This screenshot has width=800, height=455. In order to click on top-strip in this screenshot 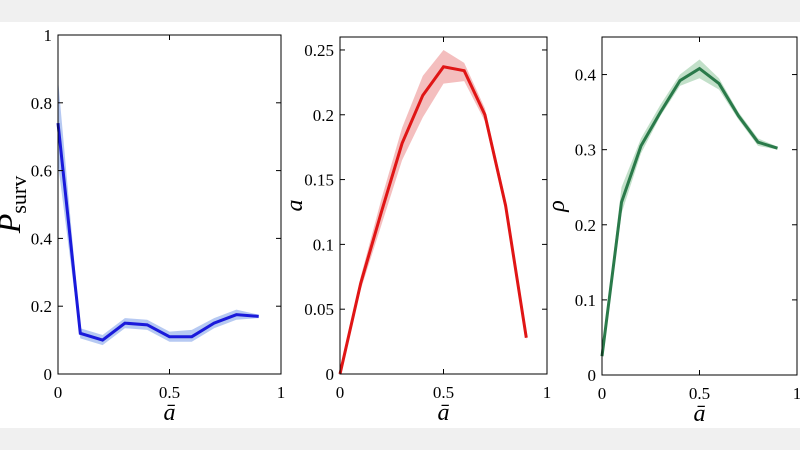, I will do `click(400, 11)`.